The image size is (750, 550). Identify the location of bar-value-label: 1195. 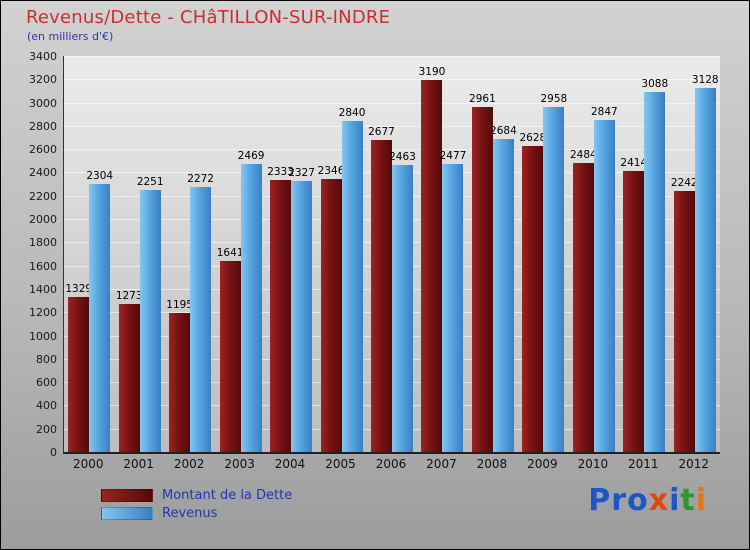
(179, 304).